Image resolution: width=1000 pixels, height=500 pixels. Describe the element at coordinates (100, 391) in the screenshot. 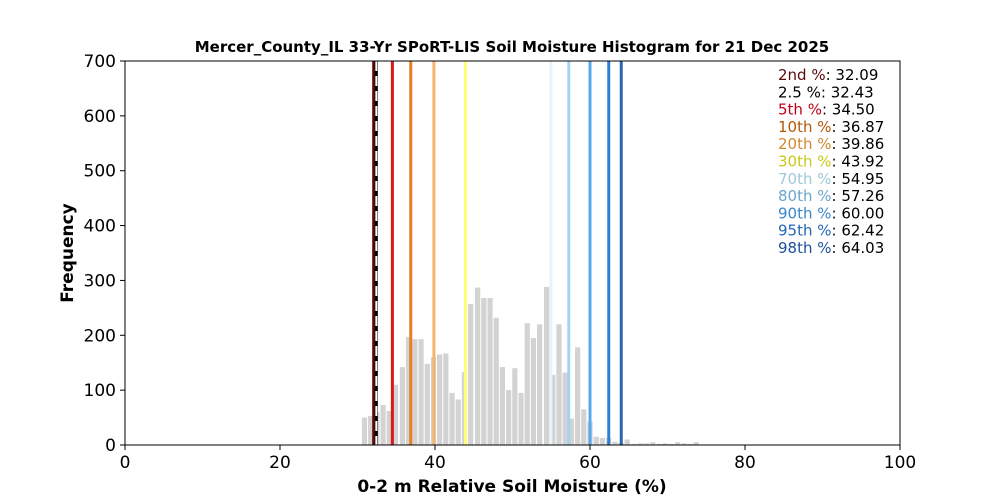

I see `y-tick-label: 100` at that location.